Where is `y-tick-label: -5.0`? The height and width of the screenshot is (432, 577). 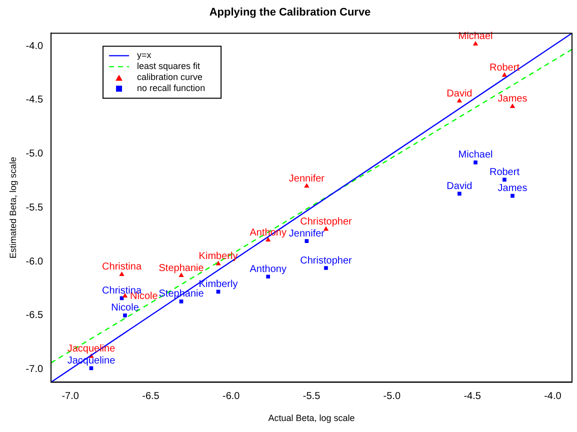
y-tick-label: -5.0 is located at coordinates (35, 154).